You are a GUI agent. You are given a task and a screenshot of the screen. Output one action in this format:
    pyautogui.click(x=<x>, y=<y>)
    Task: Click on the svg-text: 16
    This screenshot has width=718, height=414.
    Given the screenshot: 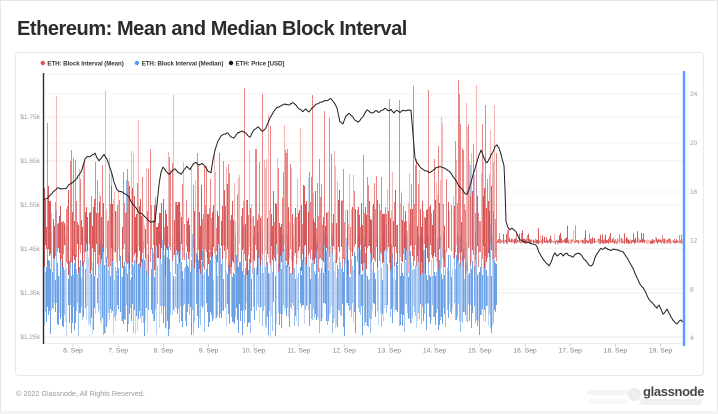 What is the action you would take?
    pyautogui.click(x=694, y=192)
    